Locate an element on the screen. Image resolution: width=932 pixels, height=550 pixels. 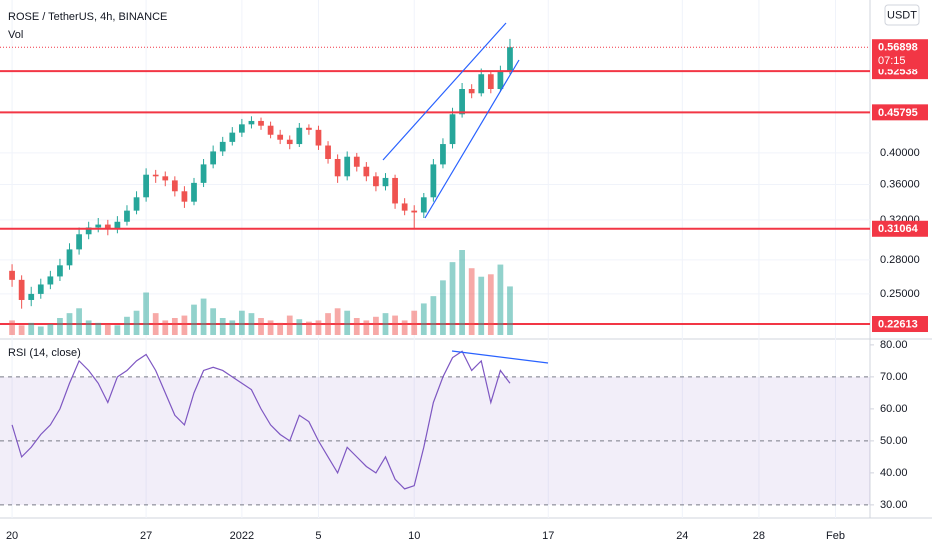
volume-title: Vol is located at coordinates (15, 35).